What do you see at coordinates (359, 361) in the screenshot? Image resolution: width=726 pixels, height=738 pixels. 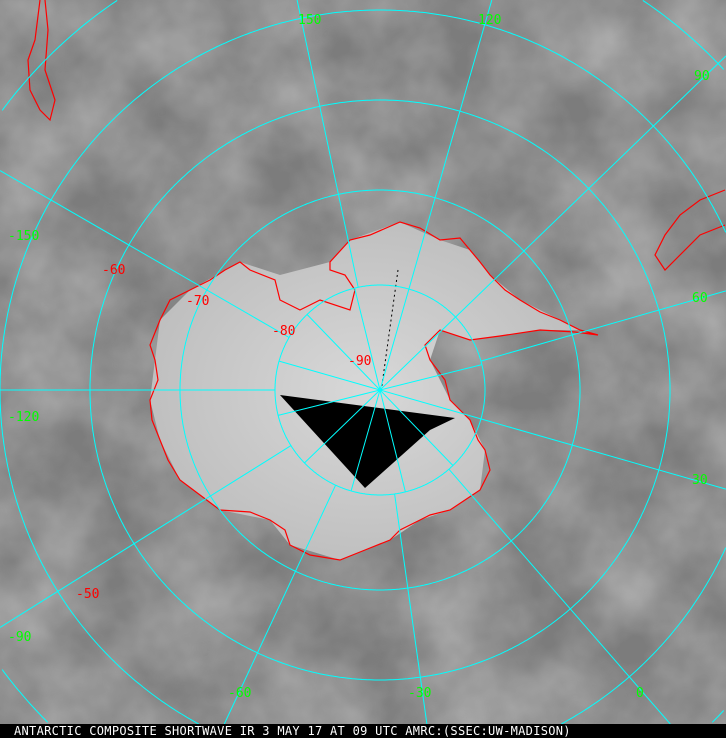 I see `latitude-label: -90` at bounding box center [359, 361].